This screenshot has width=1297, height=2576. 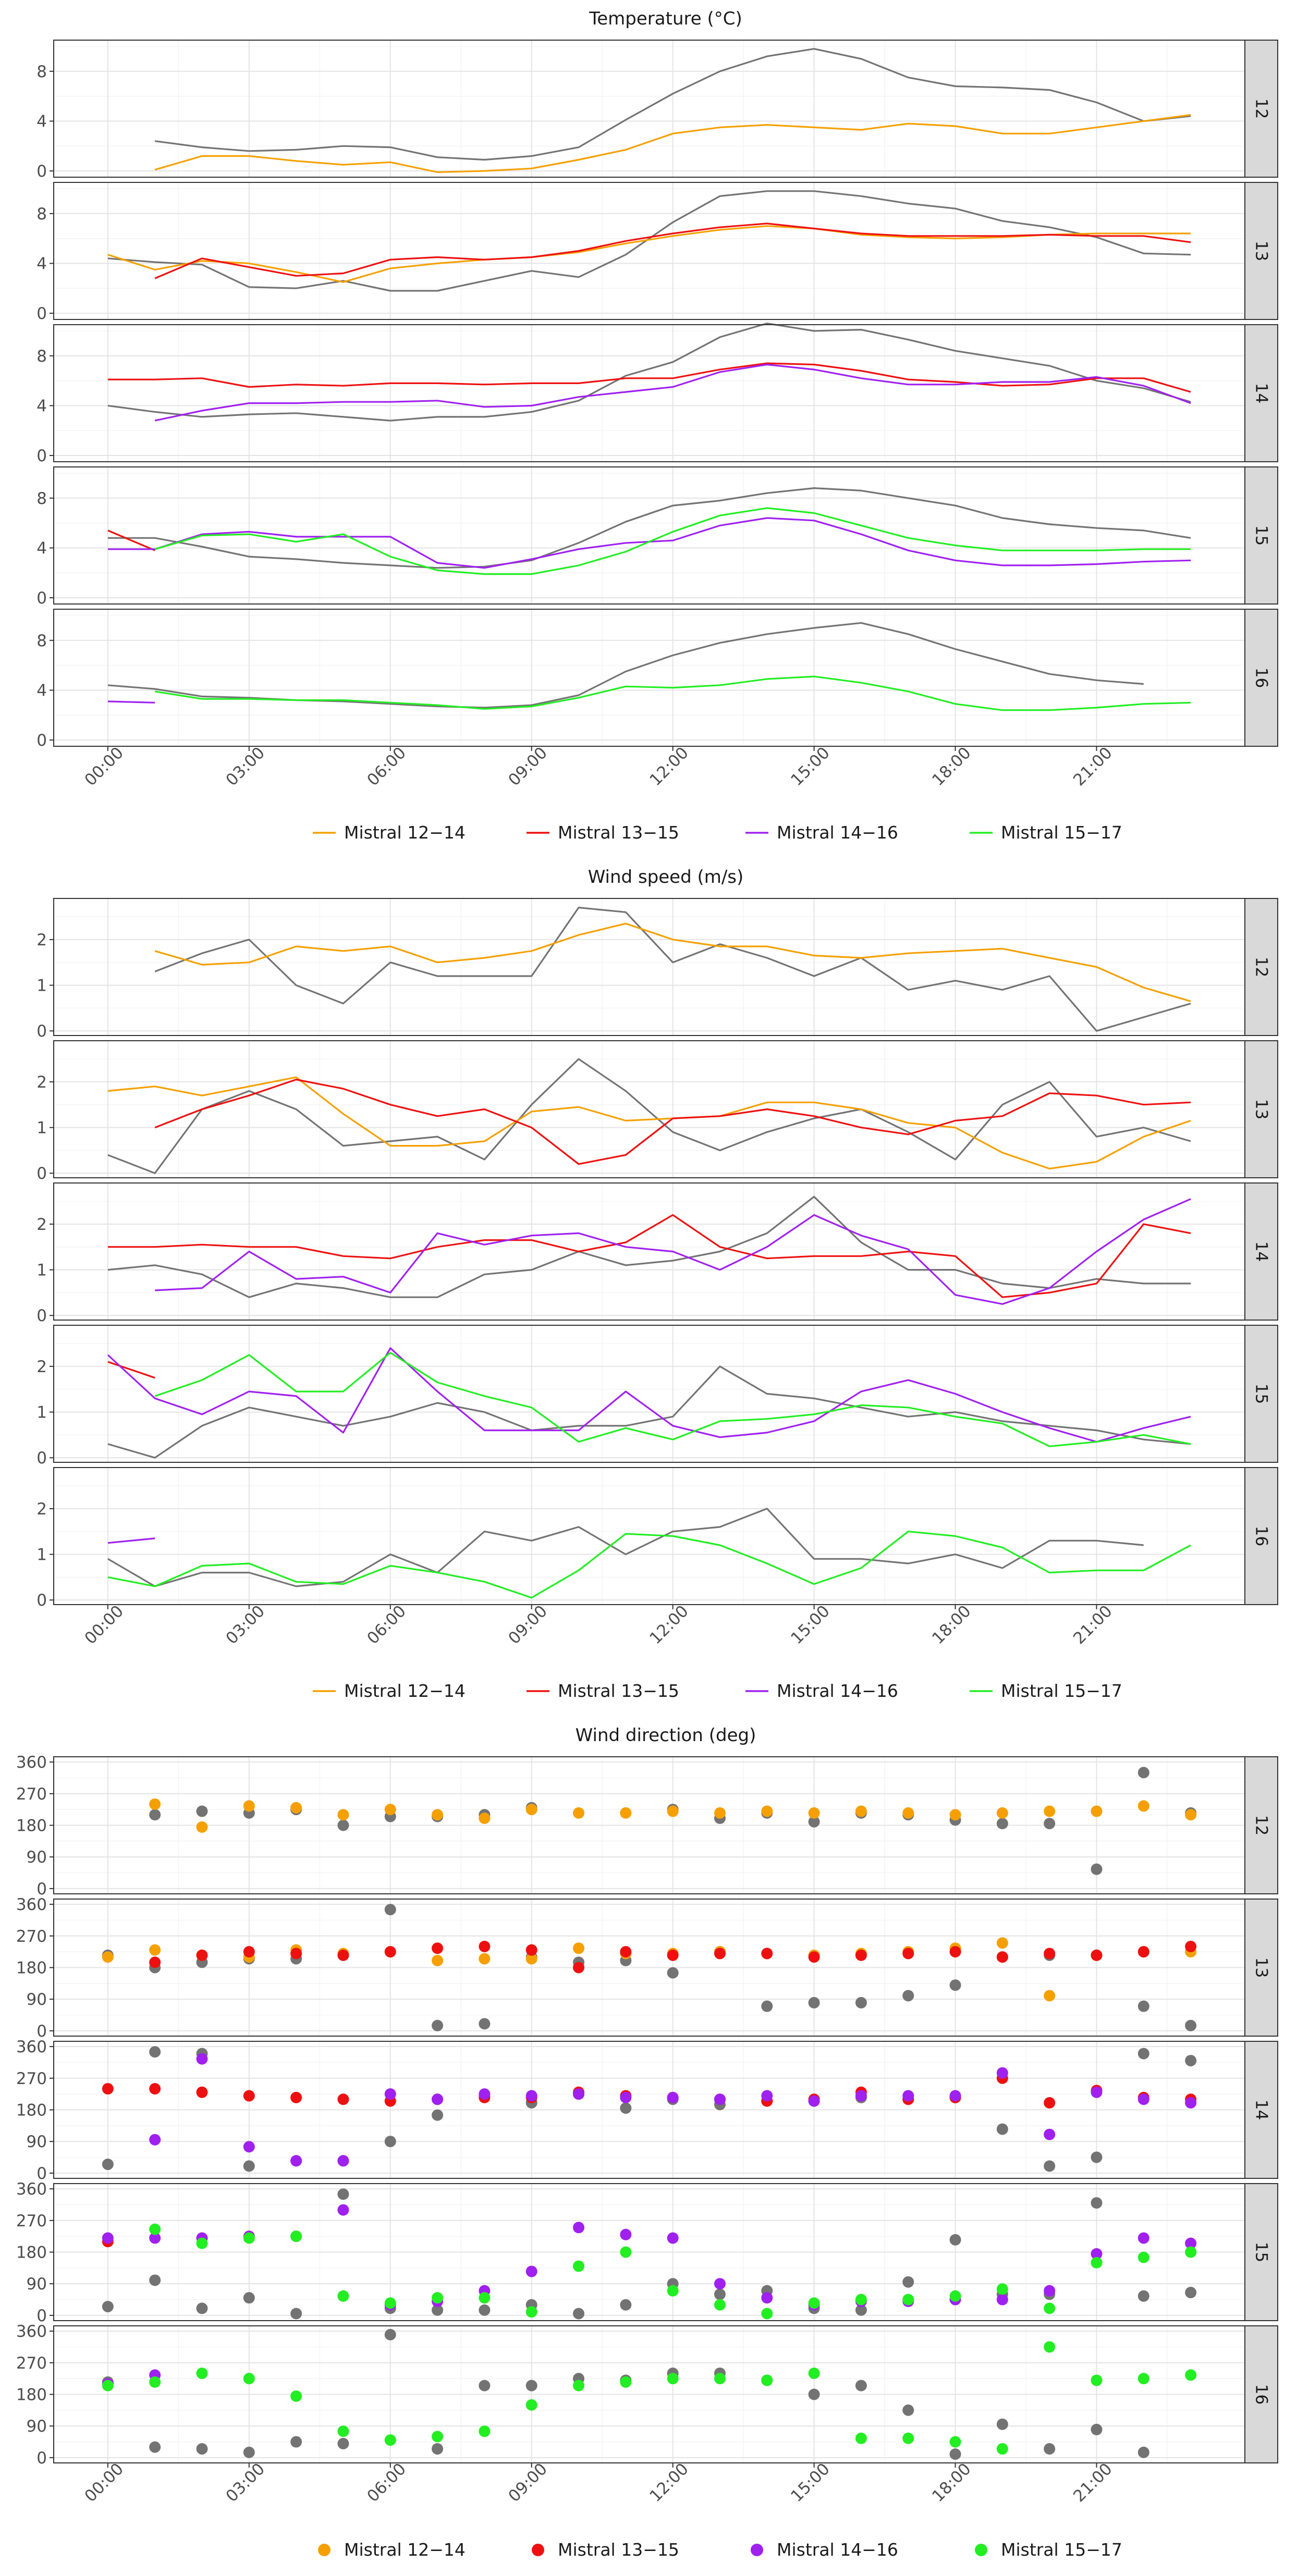 I want to click on legend-label: Mistral 12−14, so click(x=405, y=832).